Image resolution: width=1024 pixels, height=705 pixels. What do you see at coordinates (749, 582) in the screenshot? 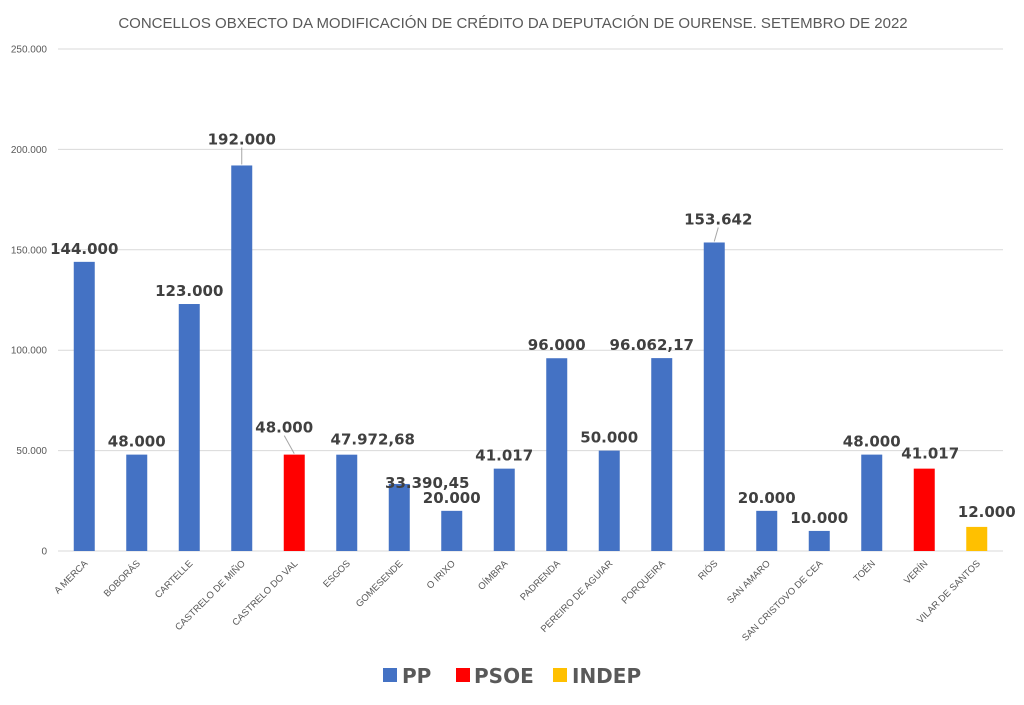
I see `x-tick-label: SAN AMARO` at bounding box center [749, 582].